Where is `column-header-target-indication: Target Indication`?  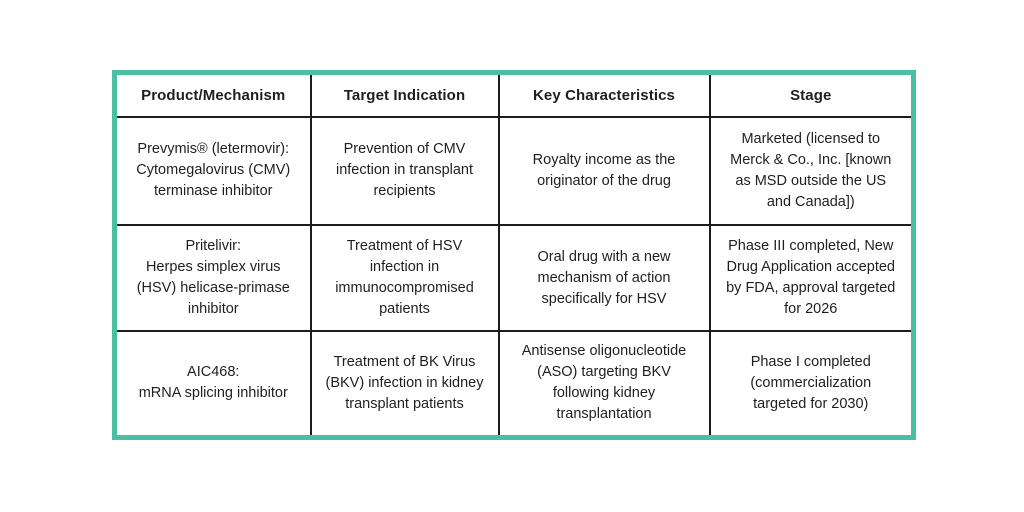 column-header-target-indication: Target Indication is located at coordinates (404, 94).